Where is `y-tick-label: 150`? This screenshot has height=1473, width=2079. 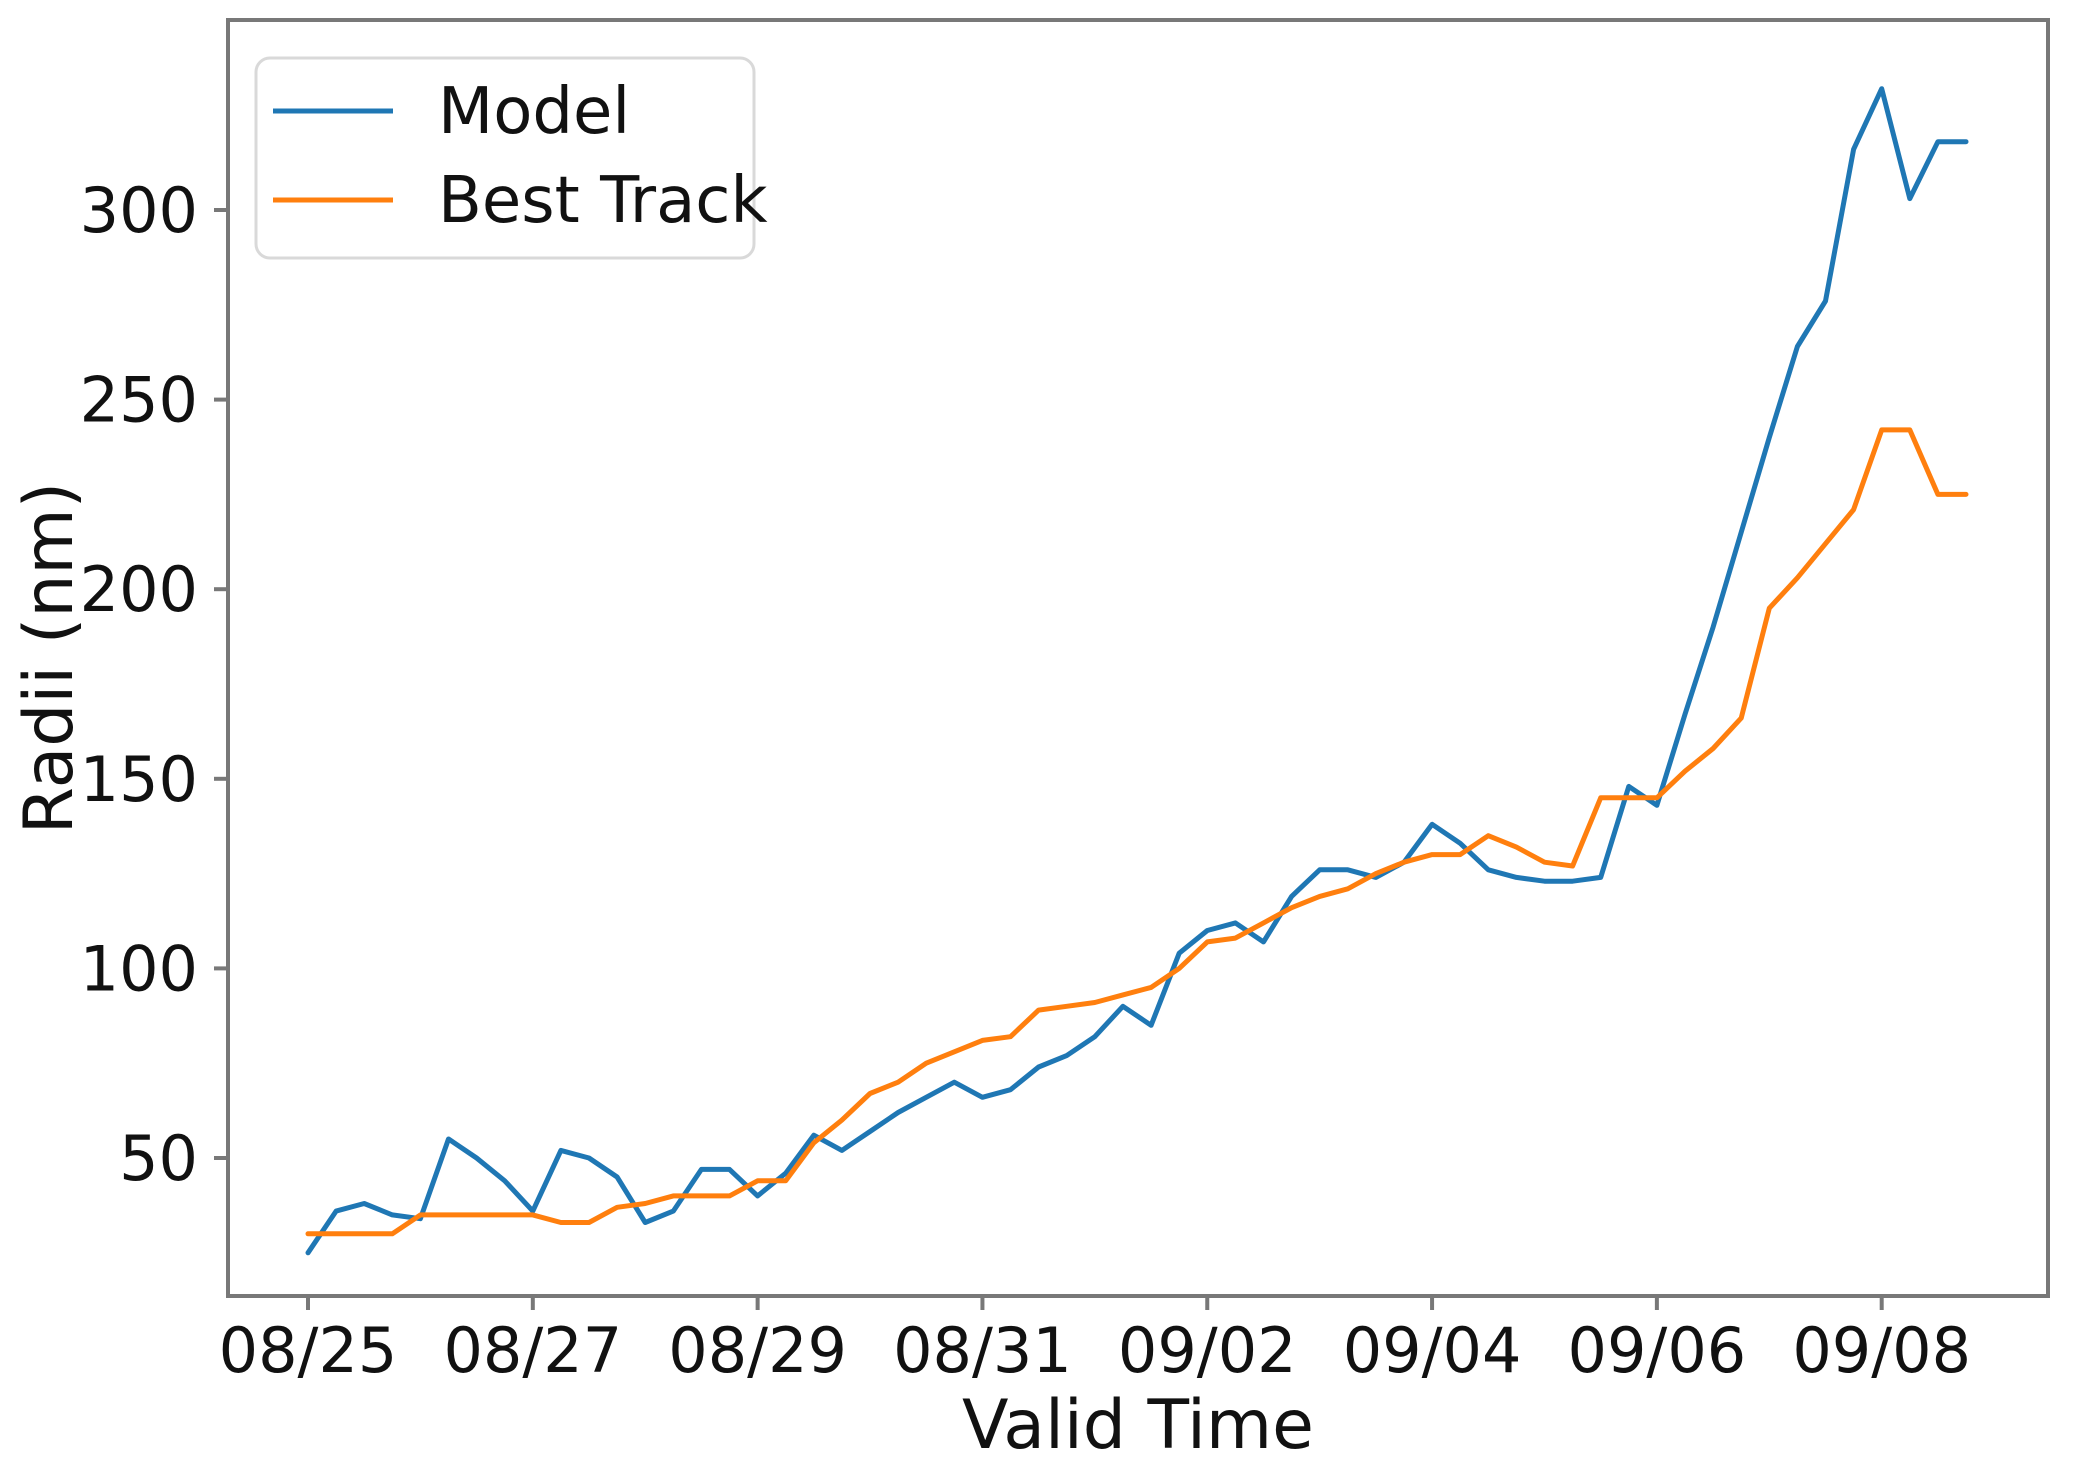
y-tick-label: 150 is located at coordinates (139, 779).